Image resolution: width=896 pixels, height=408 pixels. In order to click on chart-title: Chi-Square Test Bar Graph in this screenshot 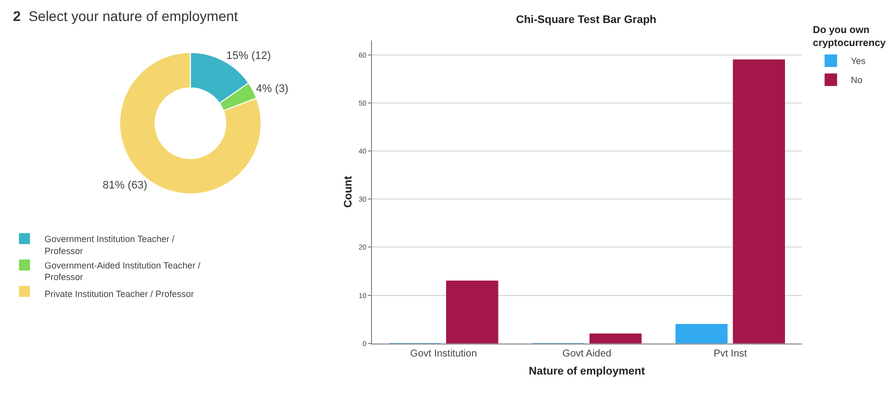, I will do `click(586, 20)`.